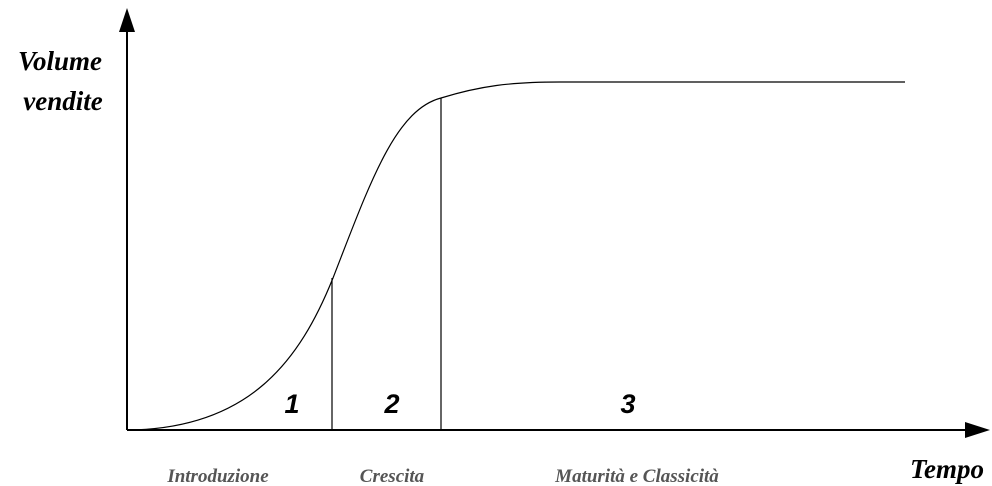 Image resolution: width=992 pixels, height=486 pixels. What do you see at coordinates (127, 20) in the screenshot?
I see `y-axis-arrow` at bounding box center [127, 20].